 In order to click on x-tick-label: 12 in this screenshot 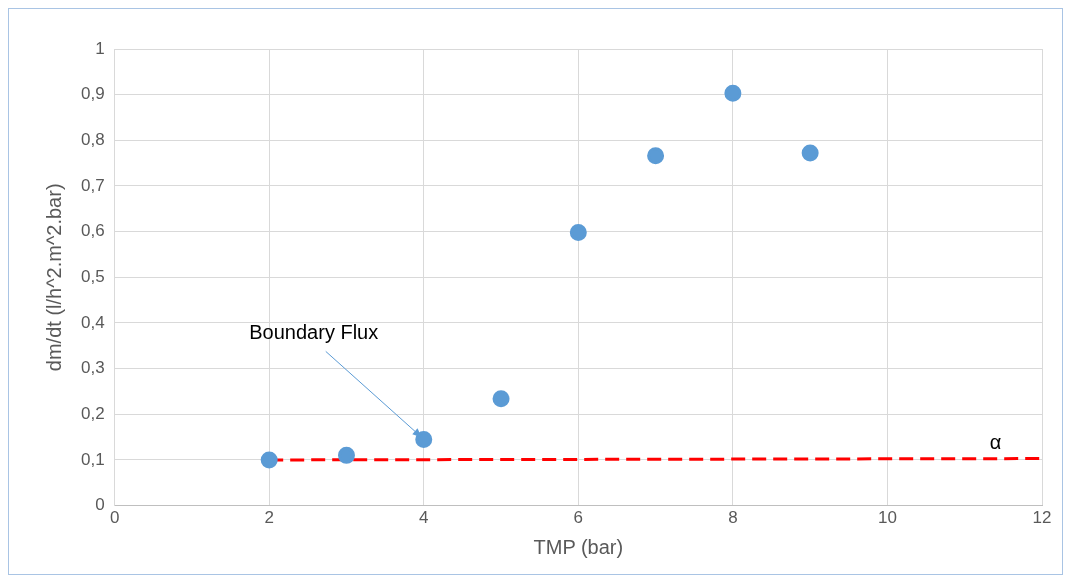, I will do `click(1042, 518)`.